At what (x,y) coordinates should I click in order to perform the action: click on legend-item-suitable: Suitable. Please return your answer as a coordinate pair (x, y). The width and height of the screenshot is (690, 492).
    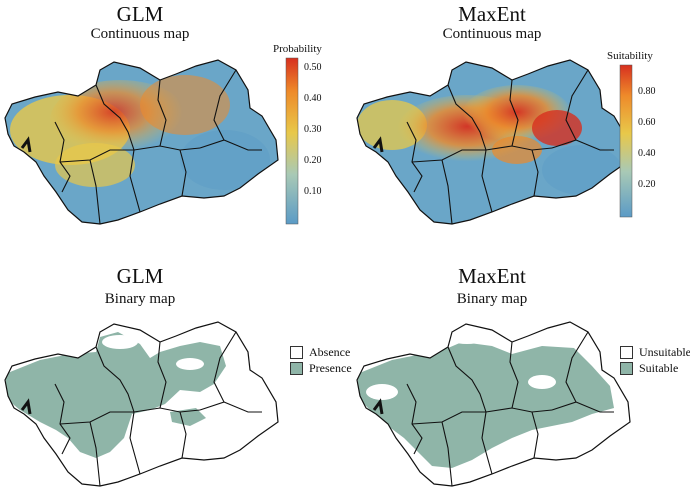
    Looking at the image, I should click on (655, 368).